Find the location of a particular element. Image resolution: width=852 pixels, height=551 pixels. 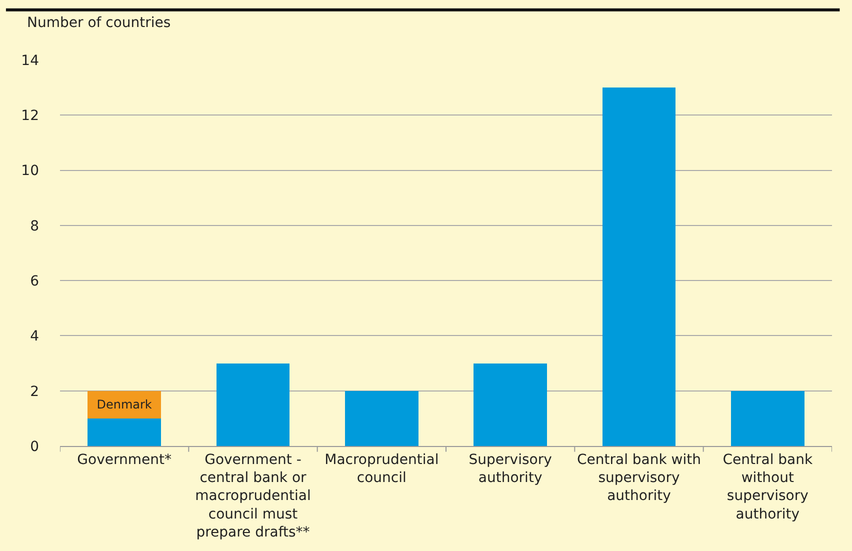

x-tick-label: Government* is located at coordinates (124, 460).